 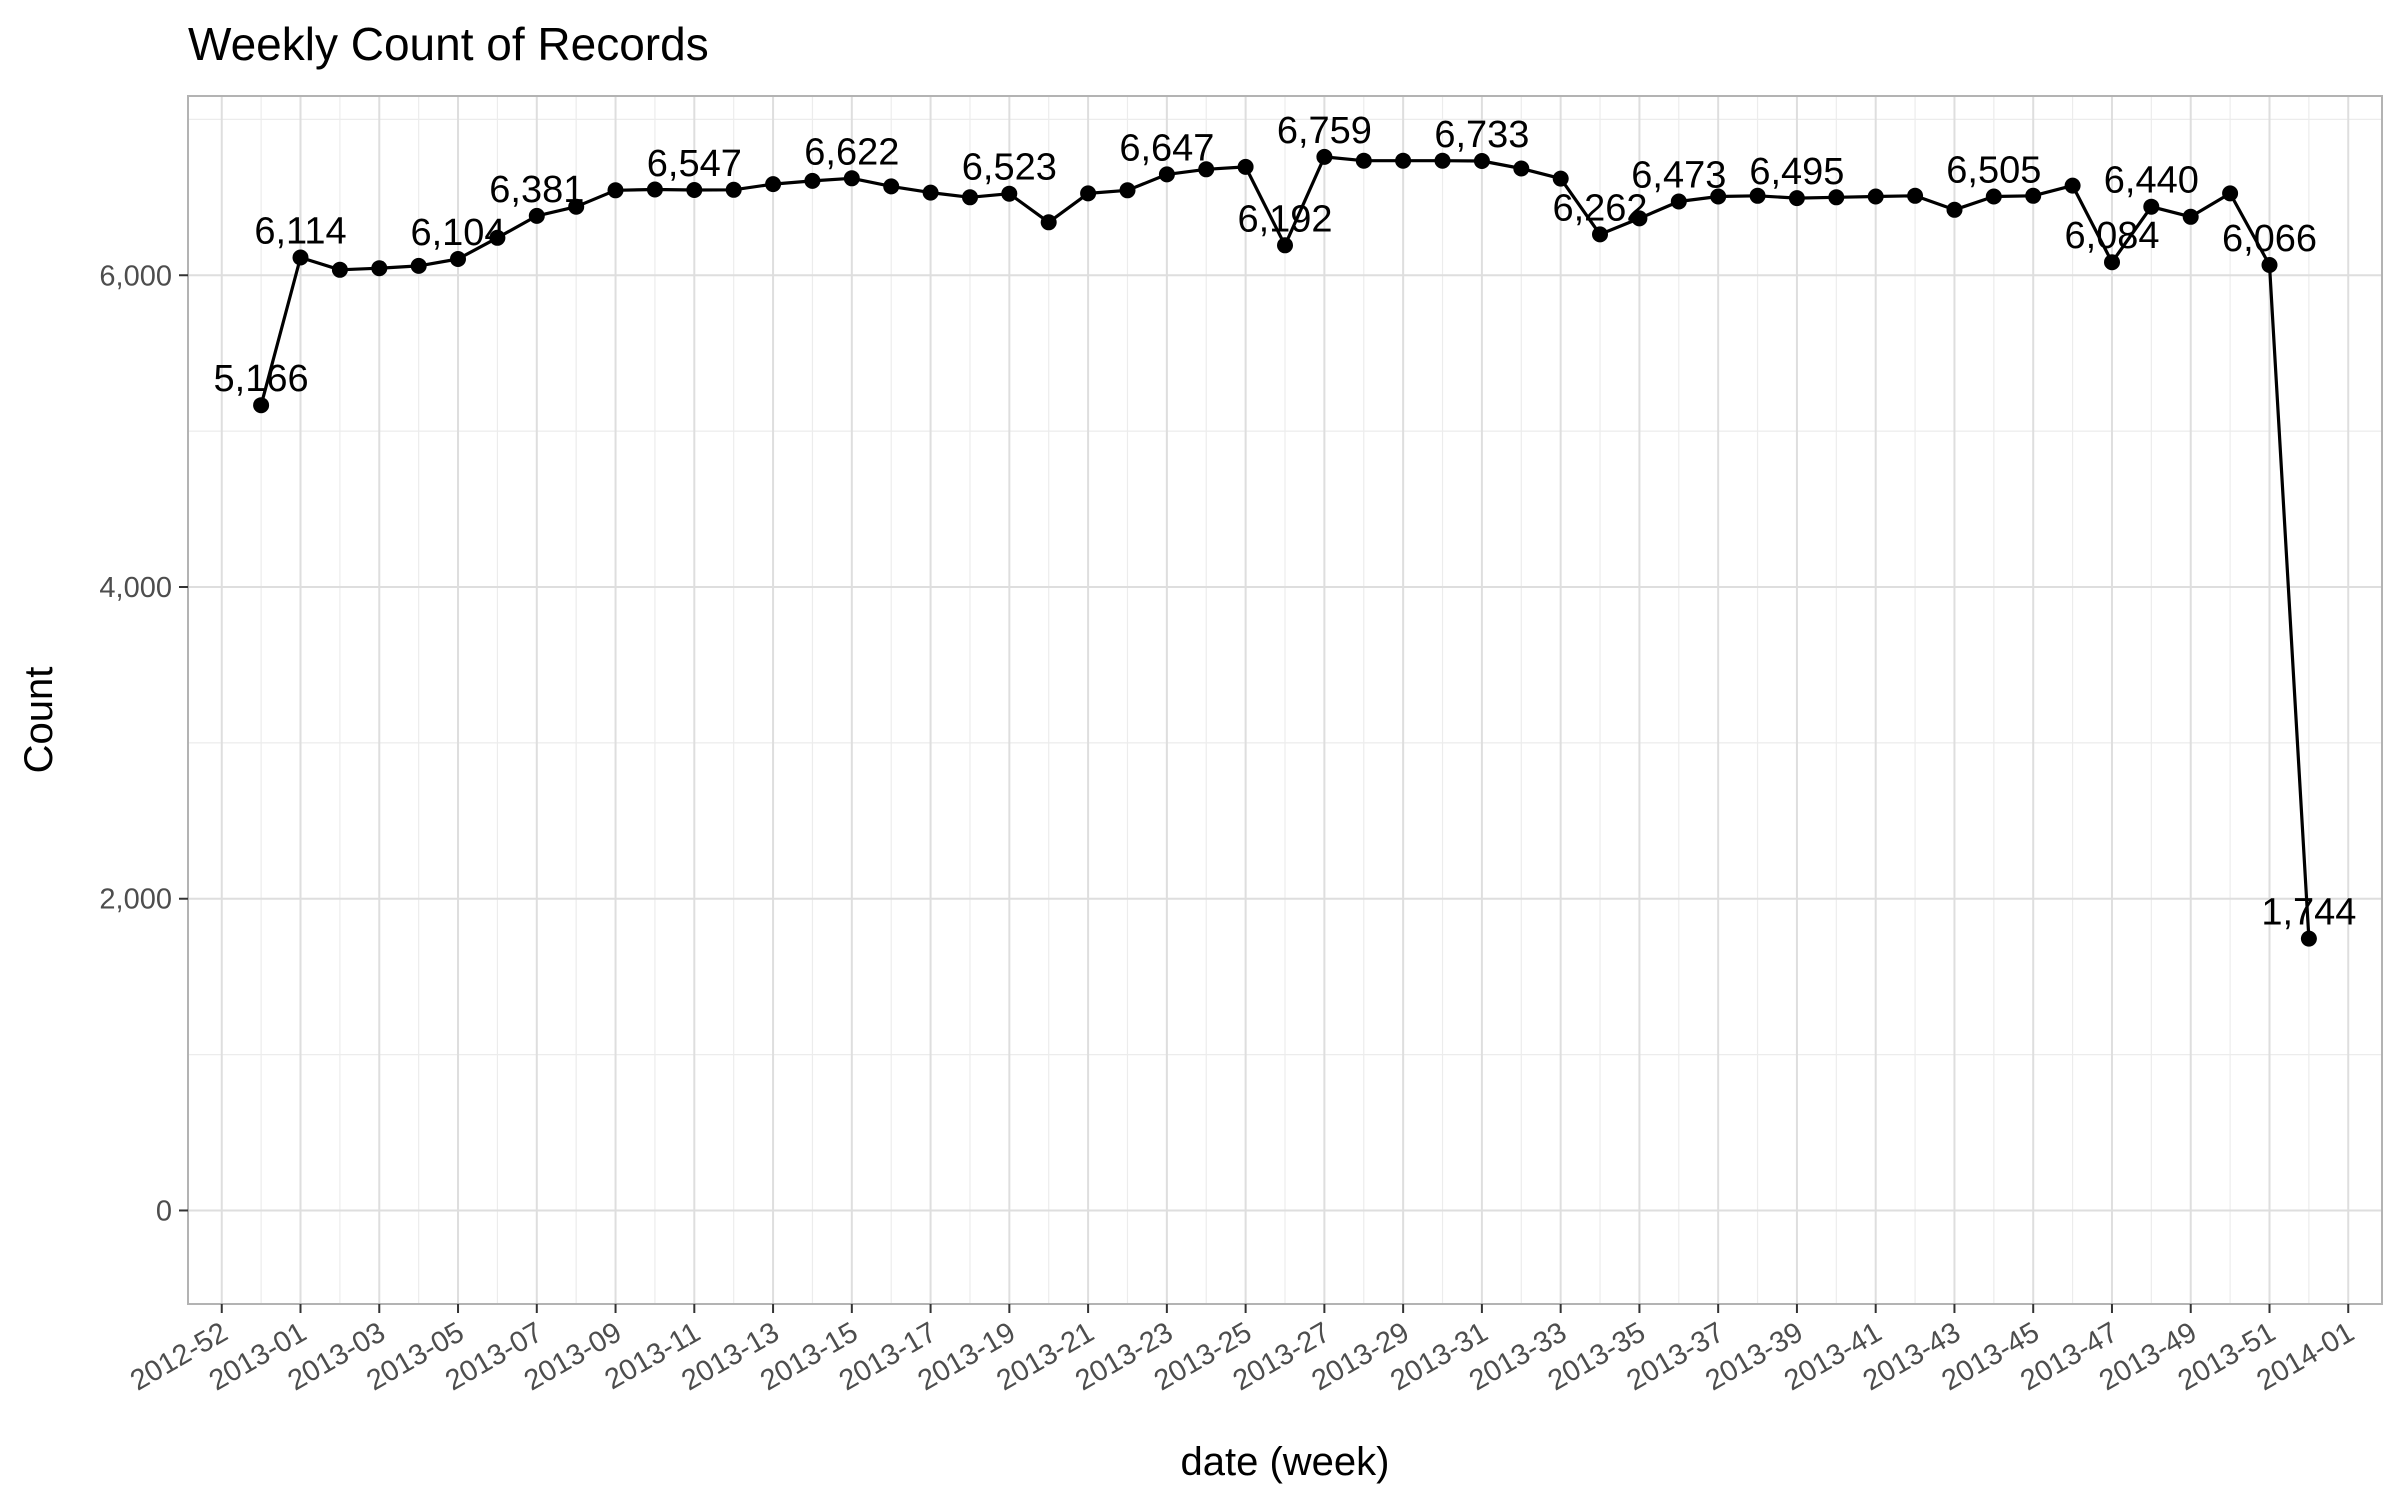 I want to click on data-label: 6,066, so click(x=2269, y=239).